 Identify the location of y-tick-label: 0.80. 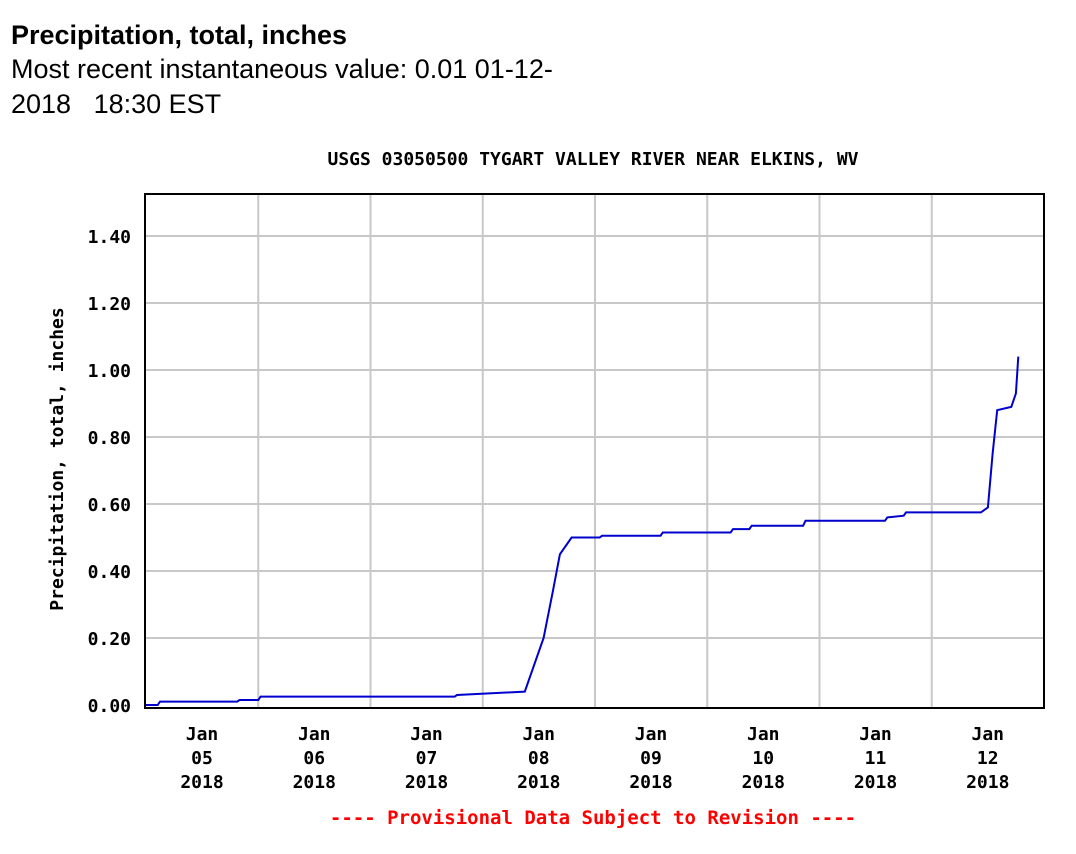
(109, 438).